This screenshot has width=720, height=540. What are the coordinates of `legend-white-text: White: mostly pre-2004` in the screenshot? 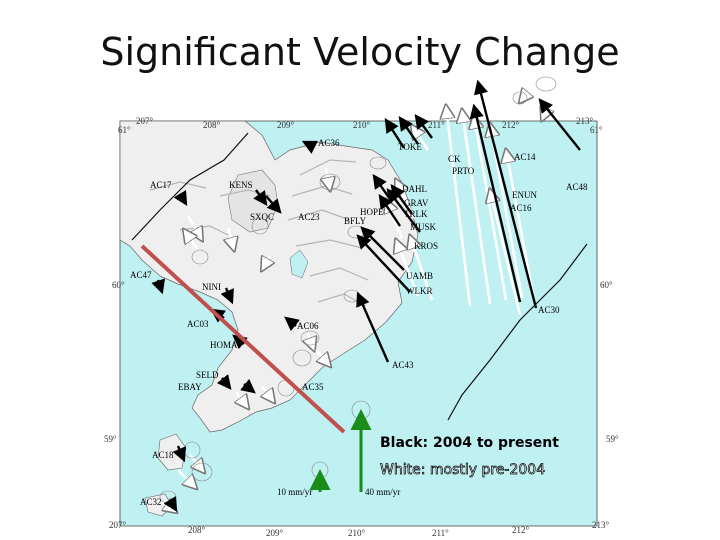 It's located at (462, 470).